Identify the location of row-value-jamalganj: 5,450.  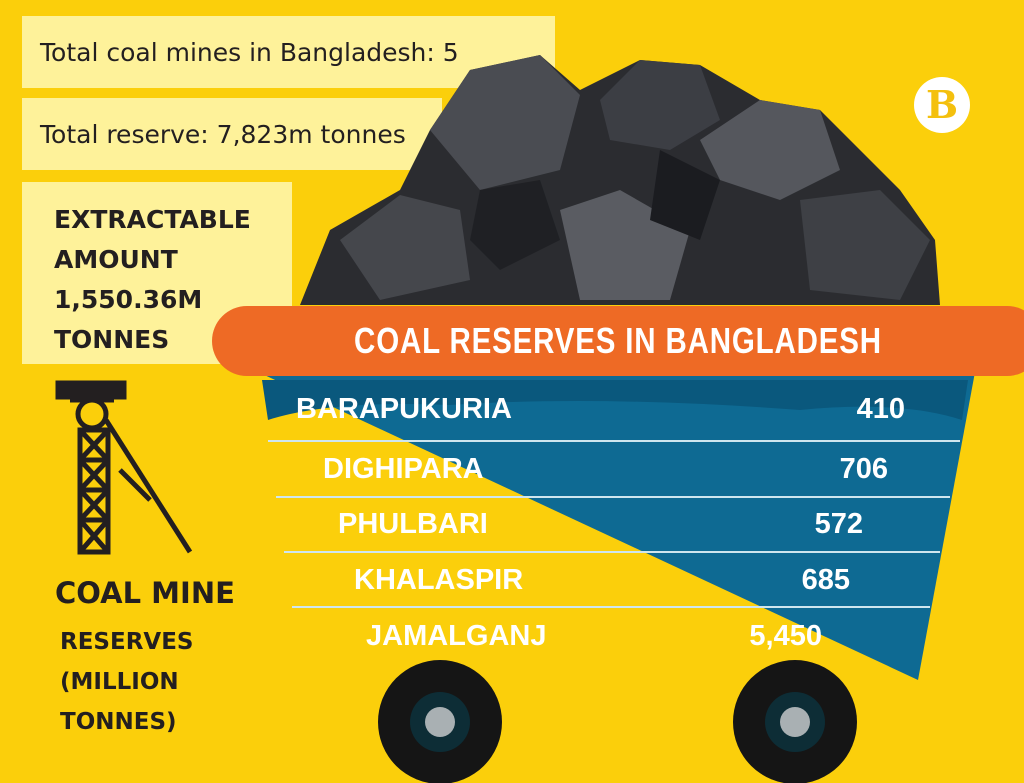
(785, 636).